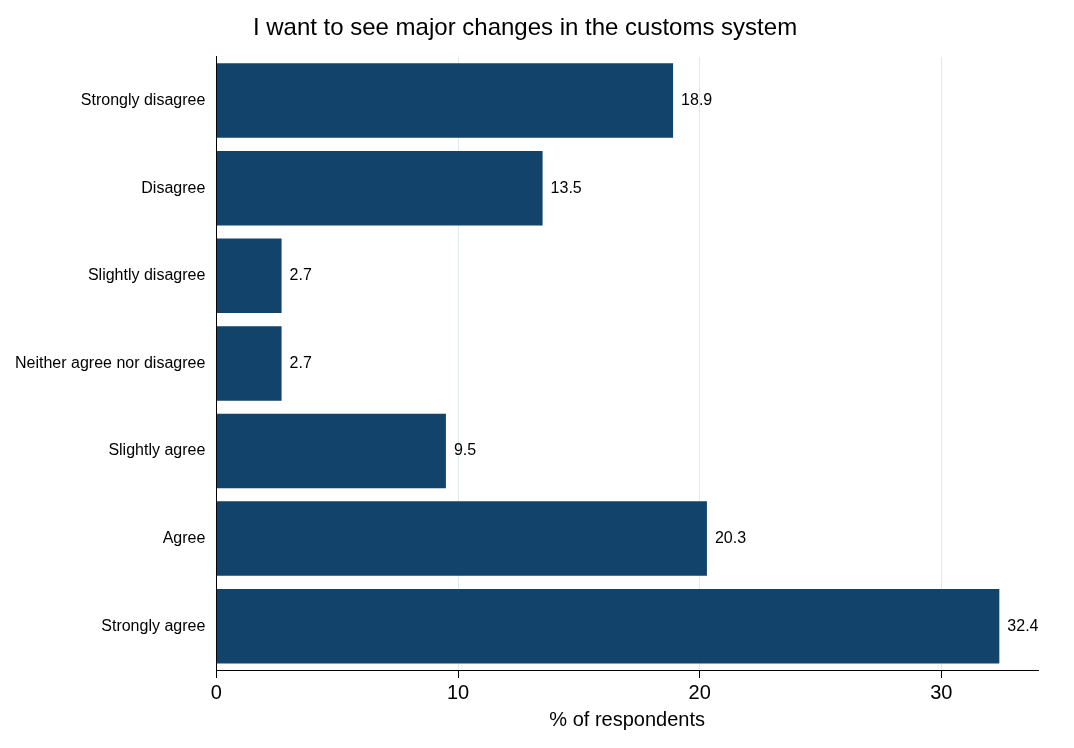 The height and width of the screenshot is (748, 1074). Describe the element at coordinates (173, 187) in the screenshot. I see `y-tick-label: Disagree` at that location.